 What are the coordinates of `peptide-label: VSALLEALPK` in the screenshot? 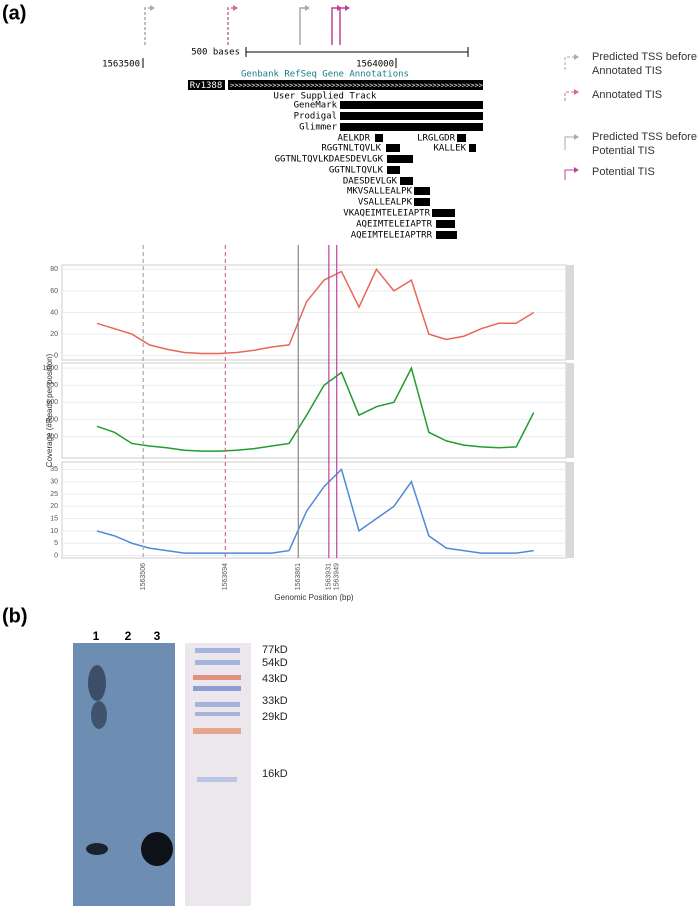 It's located at (385, 203).